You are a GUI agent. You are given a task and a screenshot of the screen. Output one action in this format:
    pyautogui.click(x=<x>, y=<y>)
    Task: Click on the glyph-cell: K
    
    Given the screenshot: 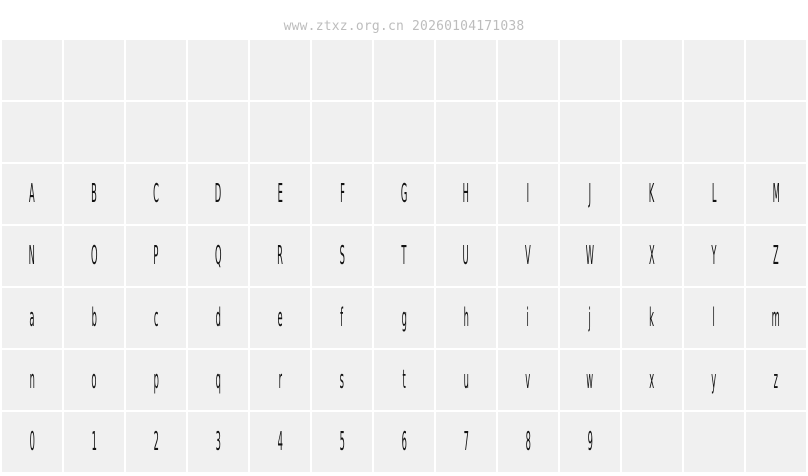 What is the action you would take?
    pyautogui.click(x=652, y=194)
    